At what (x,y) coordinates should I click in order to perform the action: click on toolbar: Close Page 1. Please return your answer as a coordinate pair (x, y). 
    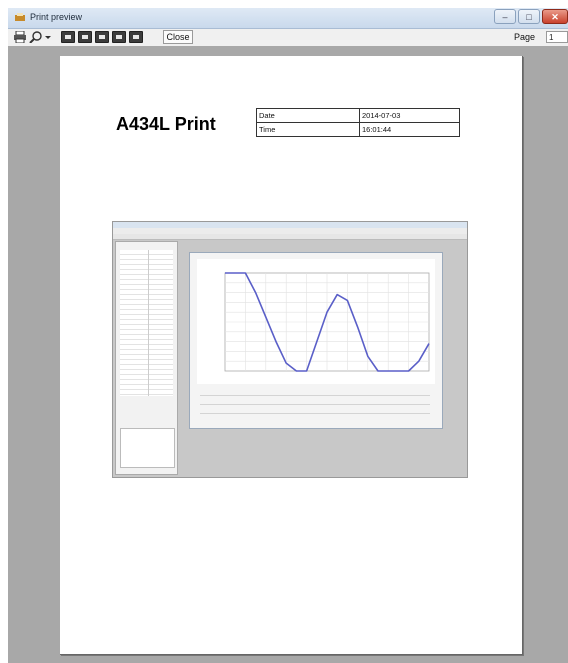
    Looking at the image, I should click on (288, 38).